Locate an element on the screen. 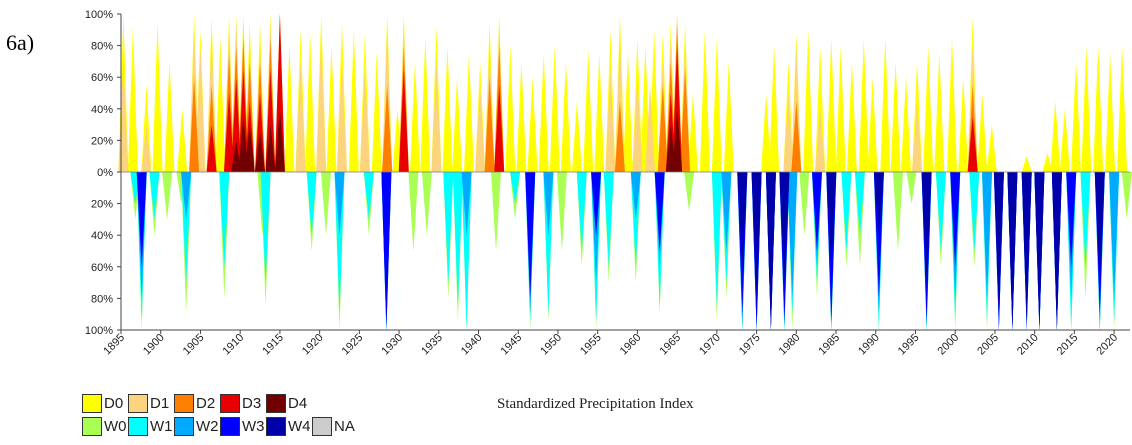  x-tick-label: 1900 is located at coordinates (154, 345).